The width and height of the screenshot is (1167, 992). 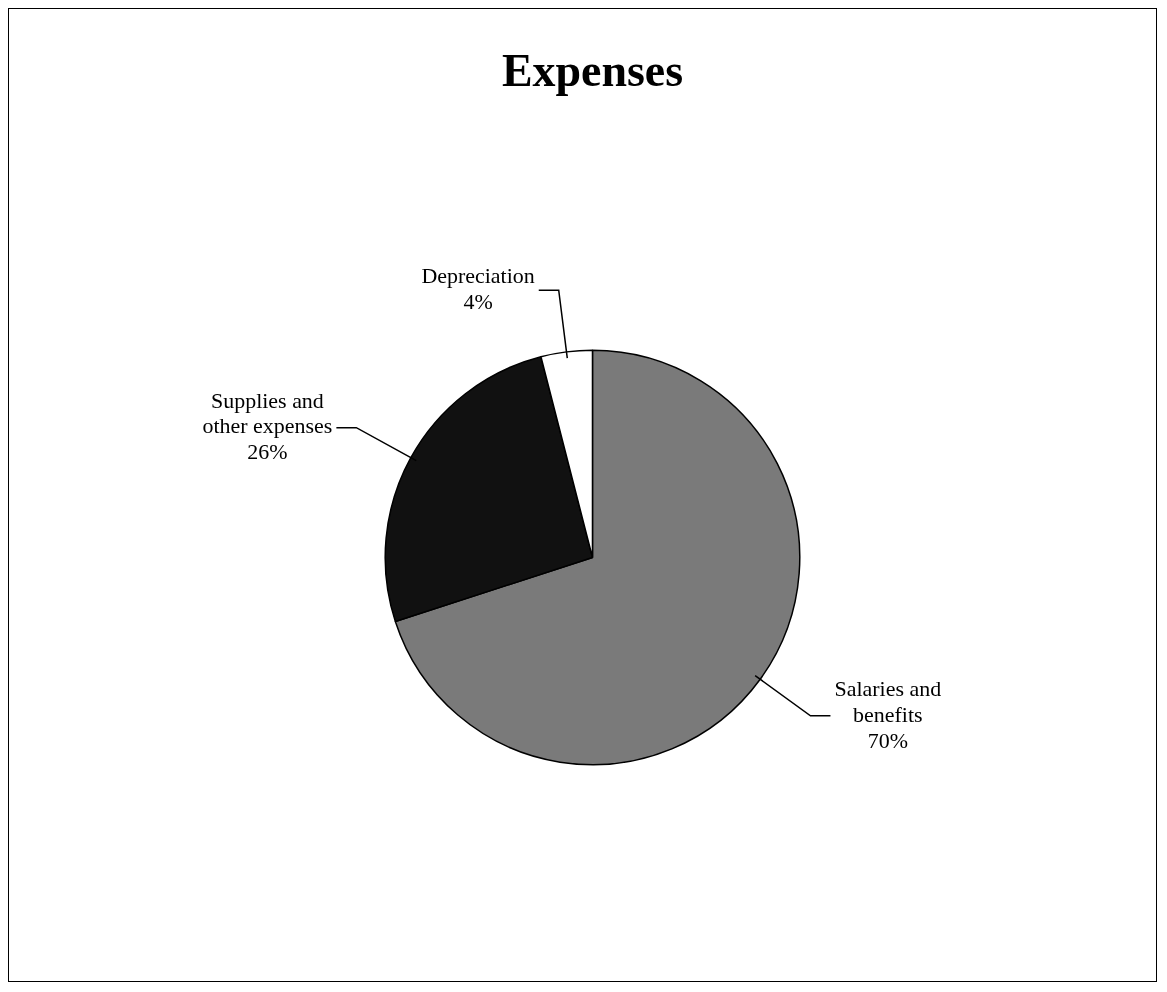 I want to click on data-label: 26%, so click(x=267, y=452).